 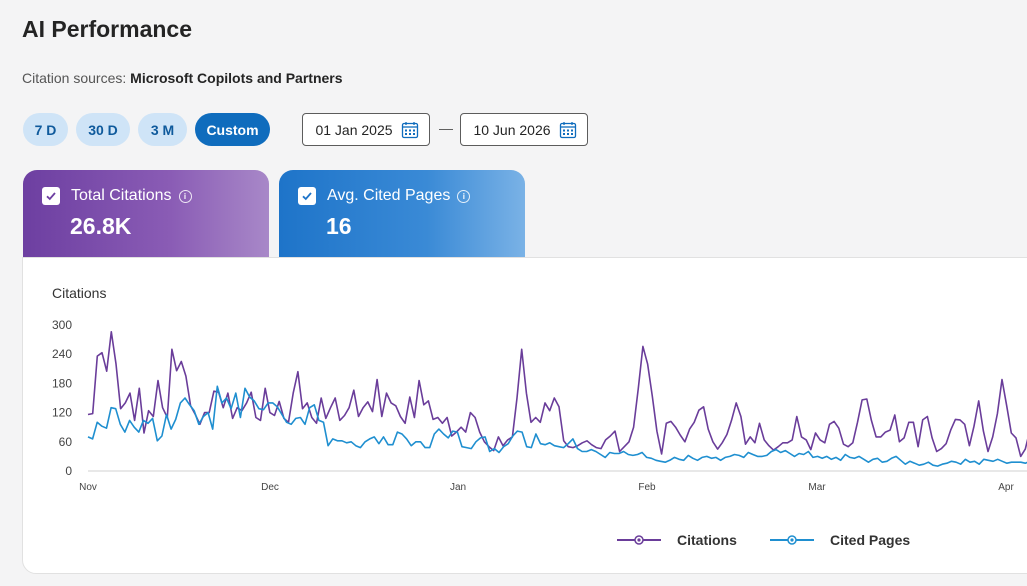 I want to click on total-citations-card: Total Citations i 26.8K, so click(x=146, y=214).